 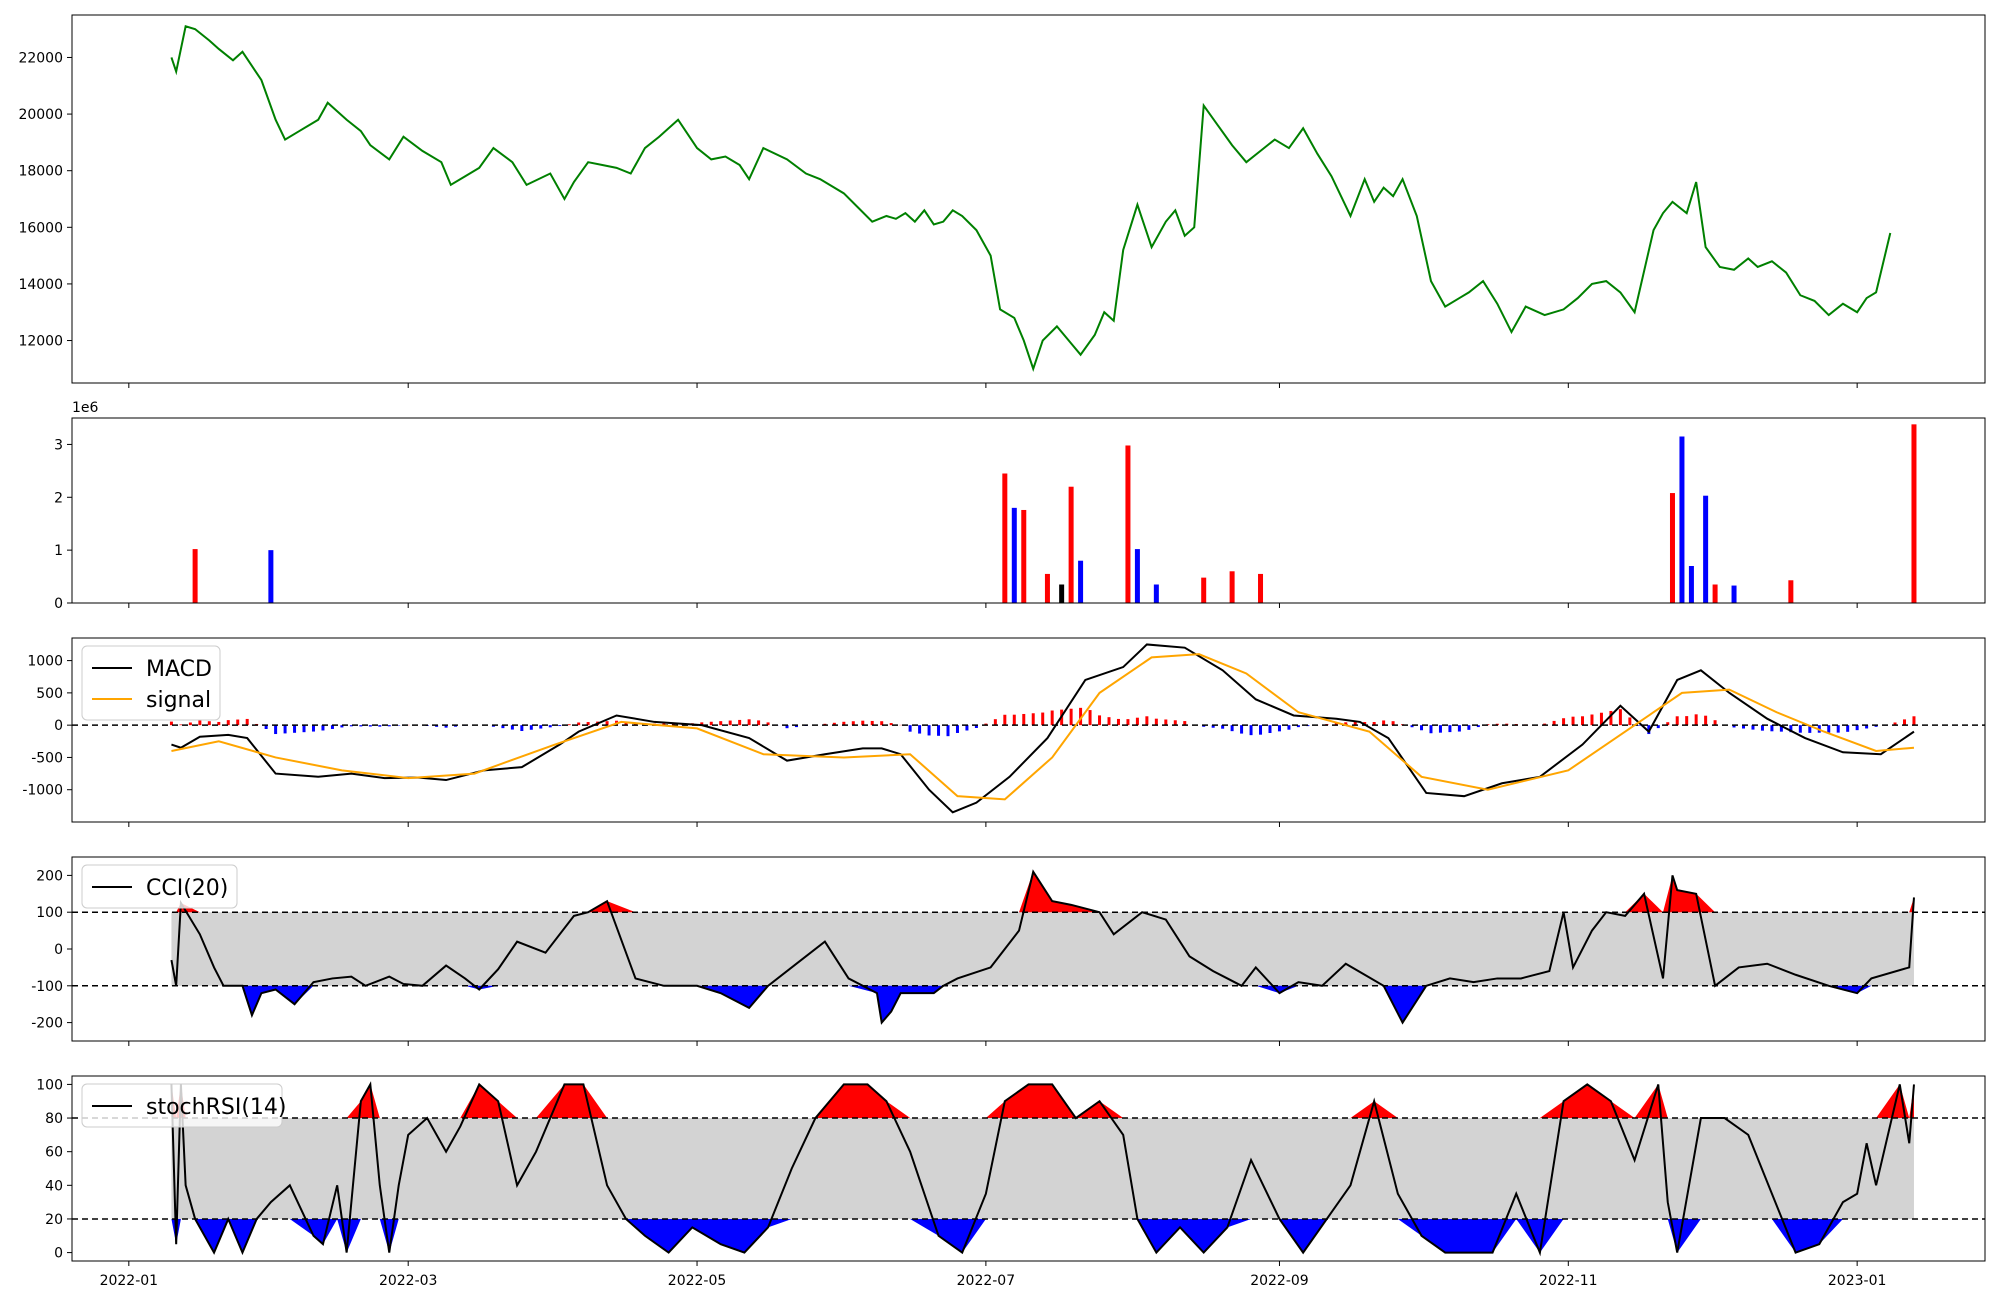 I want to click on cci-ytick-label-4: 200, so click(x=49, y=876).